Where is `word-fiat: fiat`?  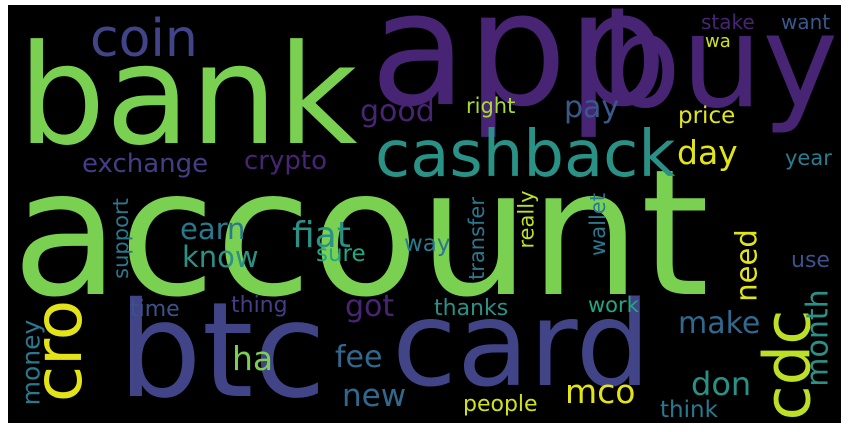
word-fiat: fiat is located at coordinates (321, 235).